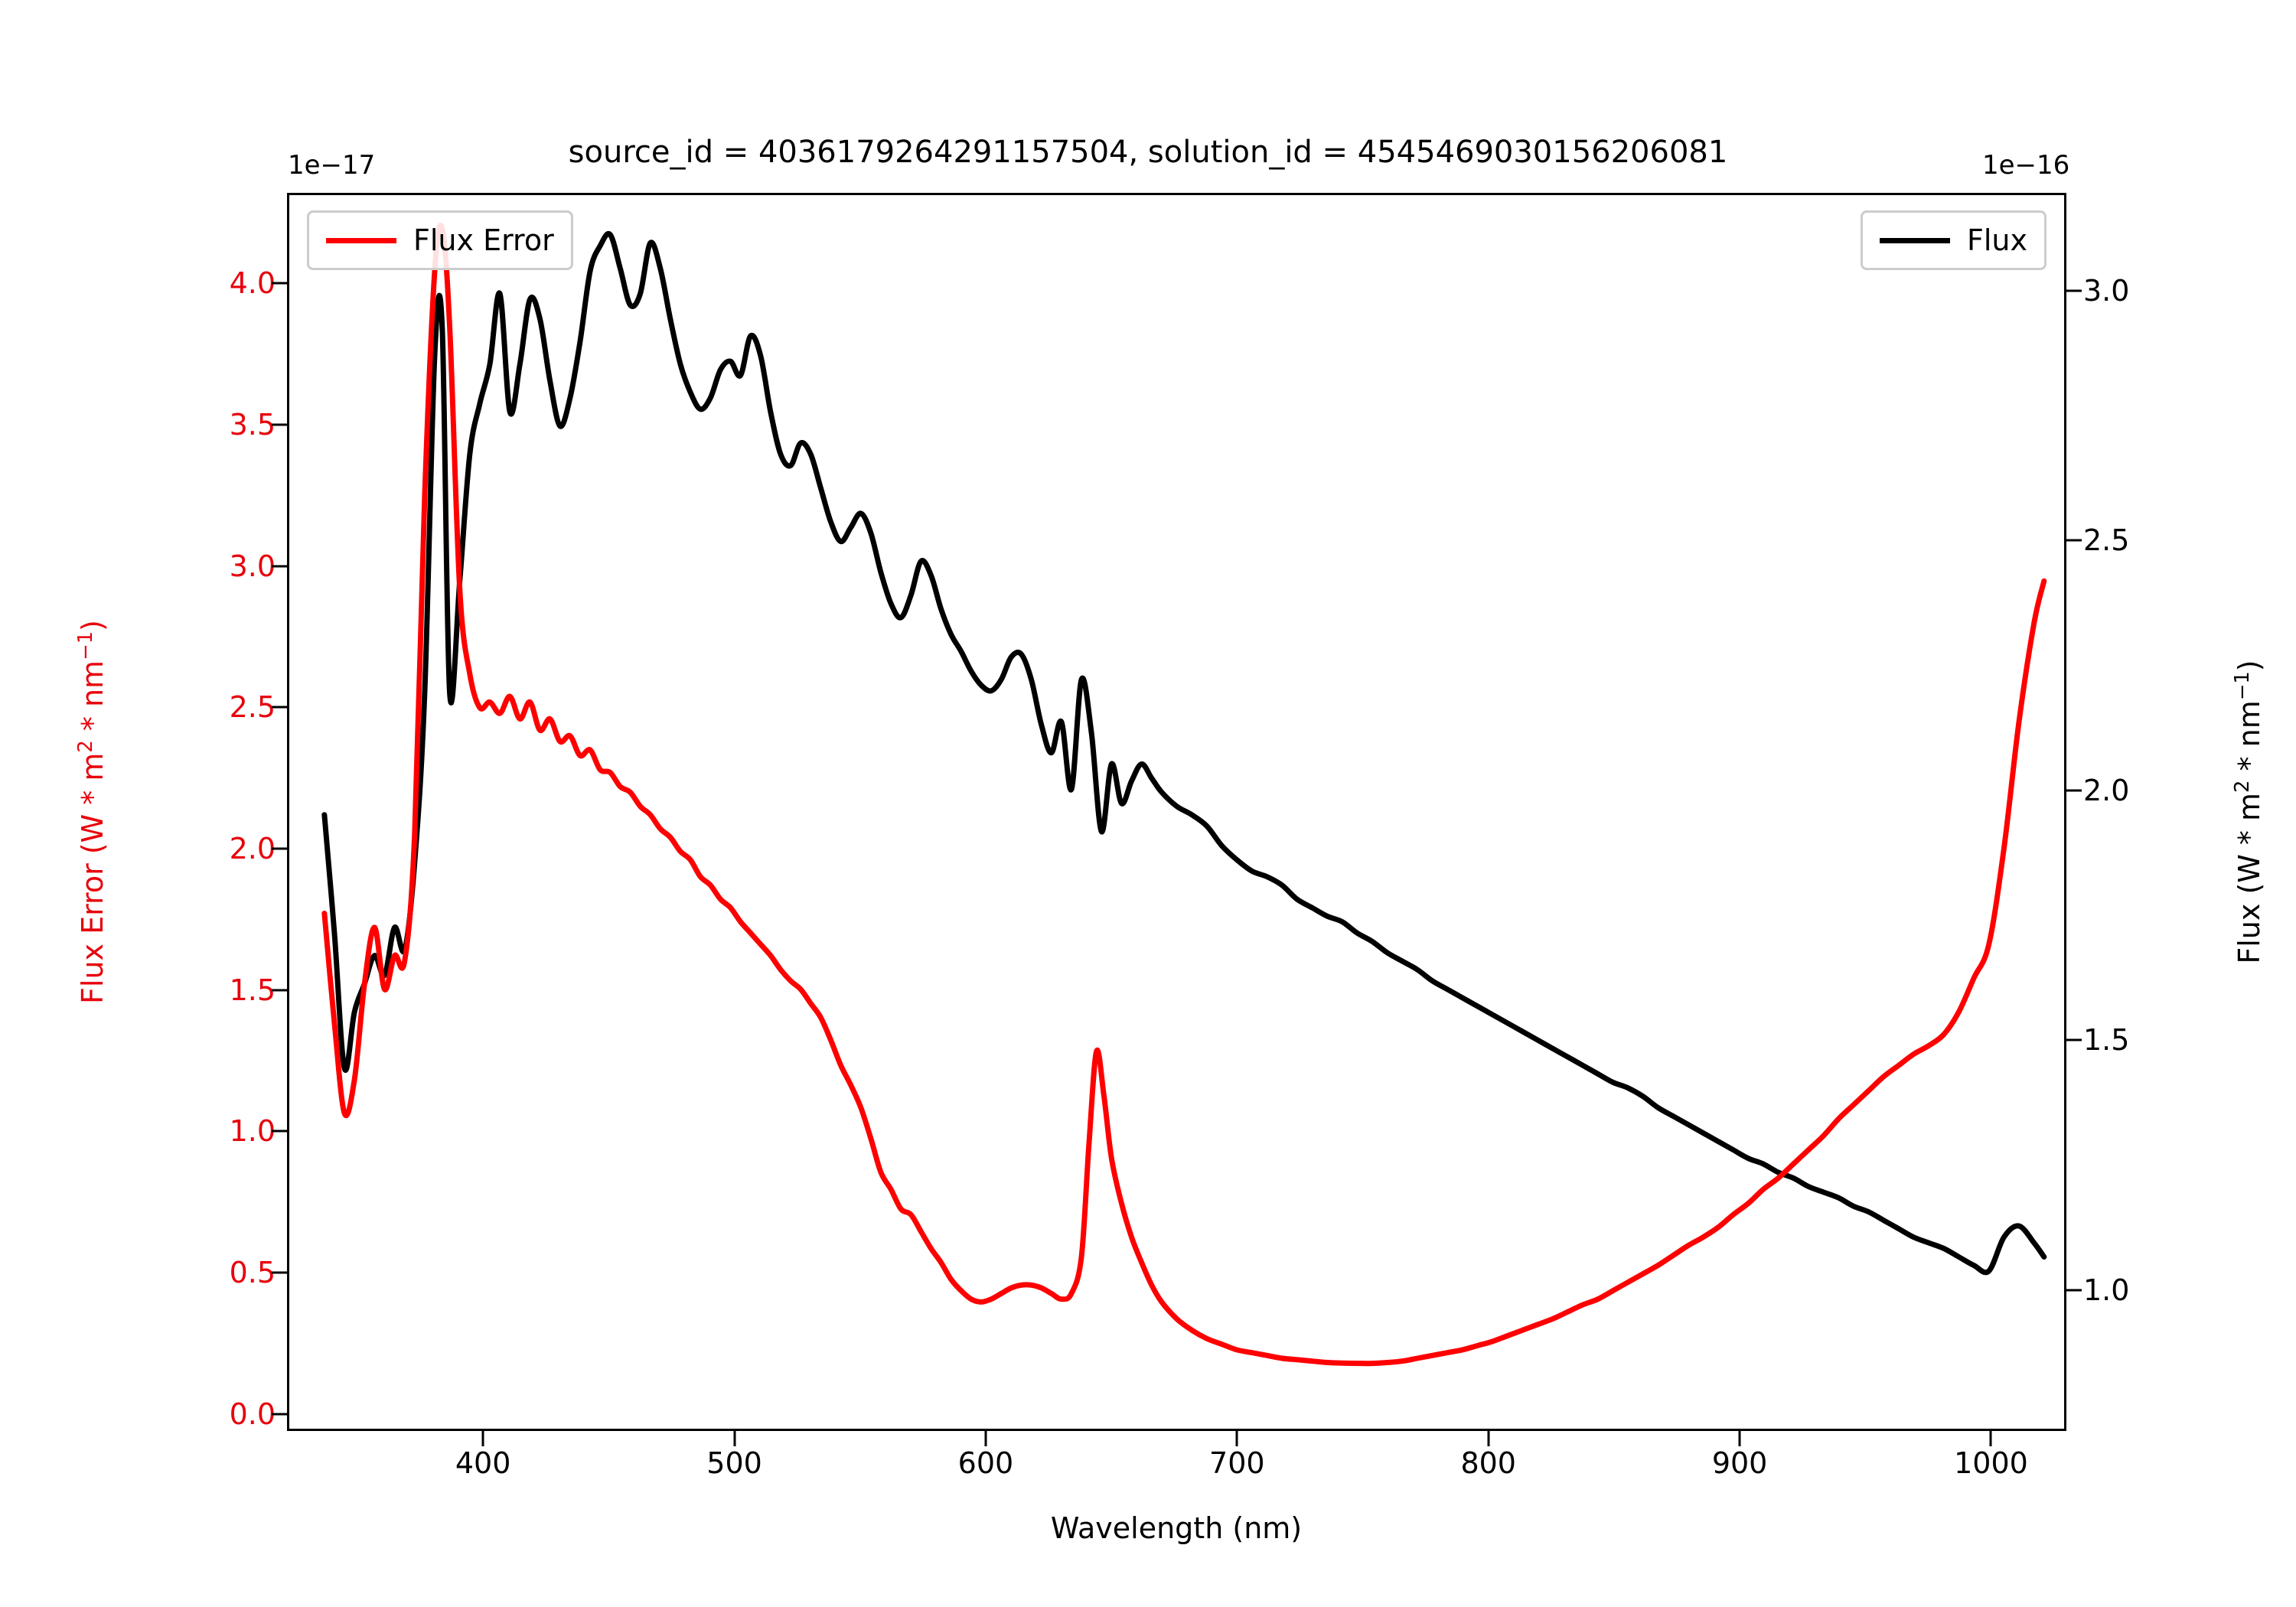 This screenshot has width=2296, height=1607. I want to click on left-y-tick-label: 3.0, so click(252, 566).